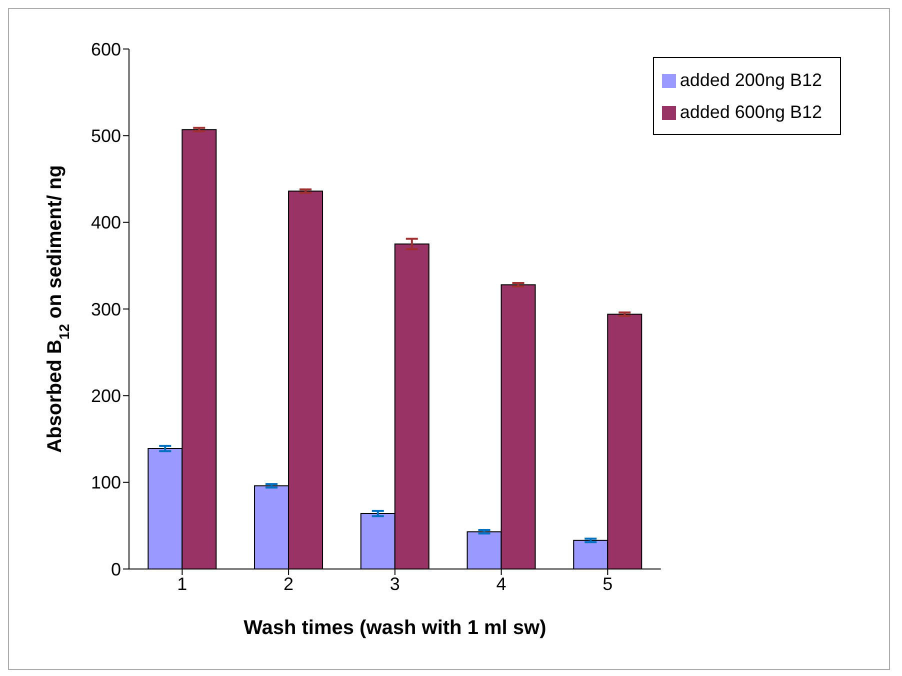 The width and height of the screenshot is (902, 676). Describe the element at coordinates (751, 80) in the screenshot. I see `legend-label: added 200ng B12` at that location.